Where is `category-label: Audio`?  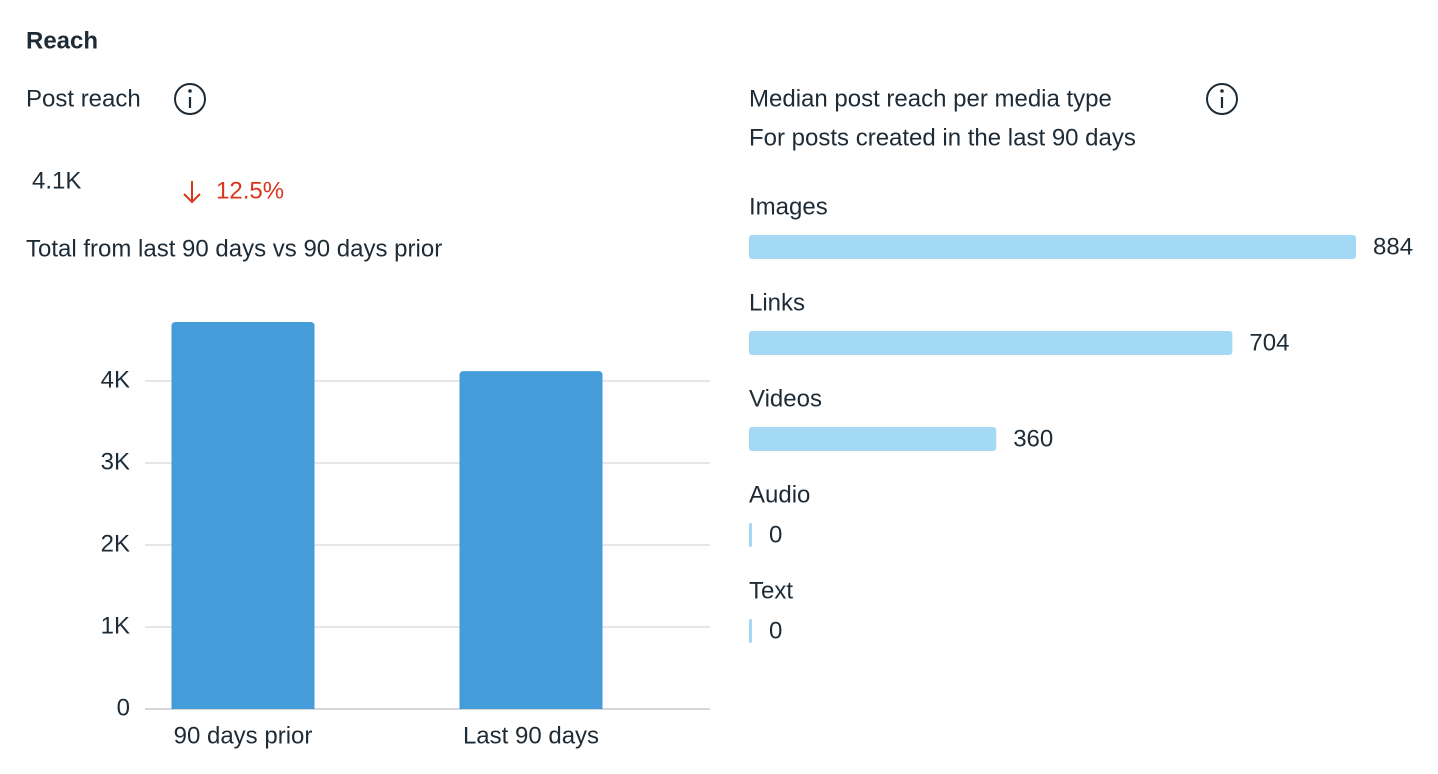 category-label: Audio is located at coordinates (779, 494).